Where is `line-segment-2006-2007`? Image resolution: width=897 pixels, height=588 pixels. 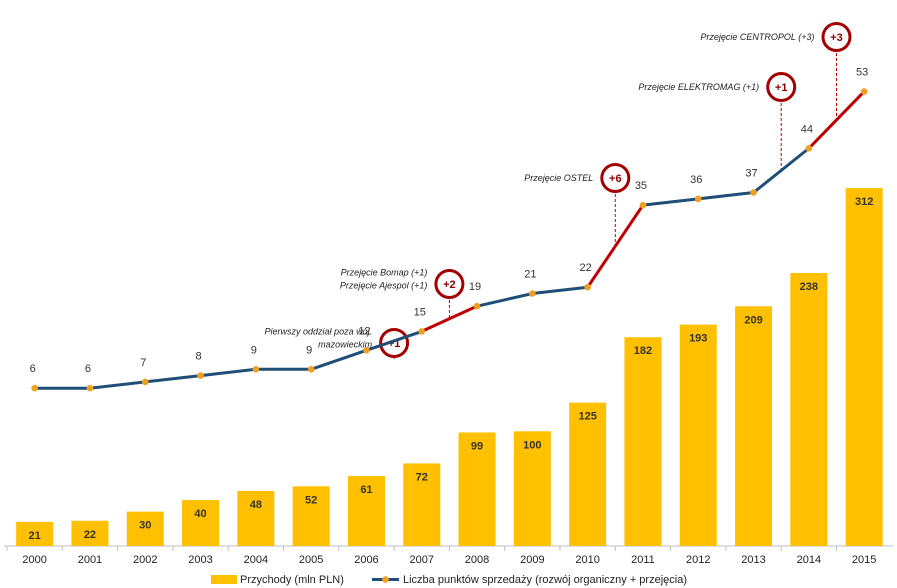 line-segment-2006-2007 is located at coordinates (394, 340).